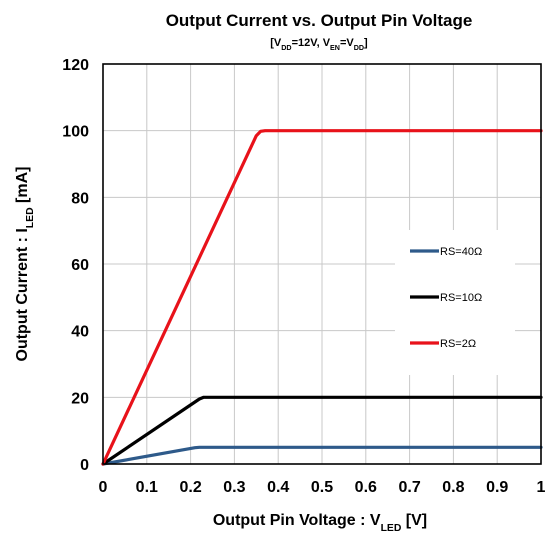  I want to click on y-tick-label: 40, so click(80, 332).